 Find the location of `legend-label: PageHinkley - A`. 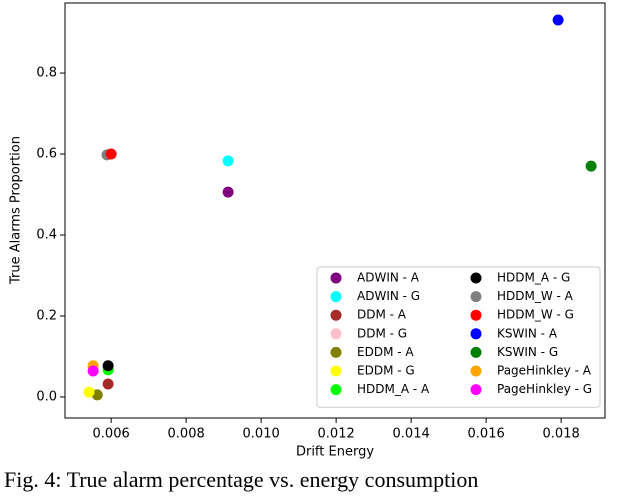

legend-label: PageHinkley - A is located at coordinates (544, 371).